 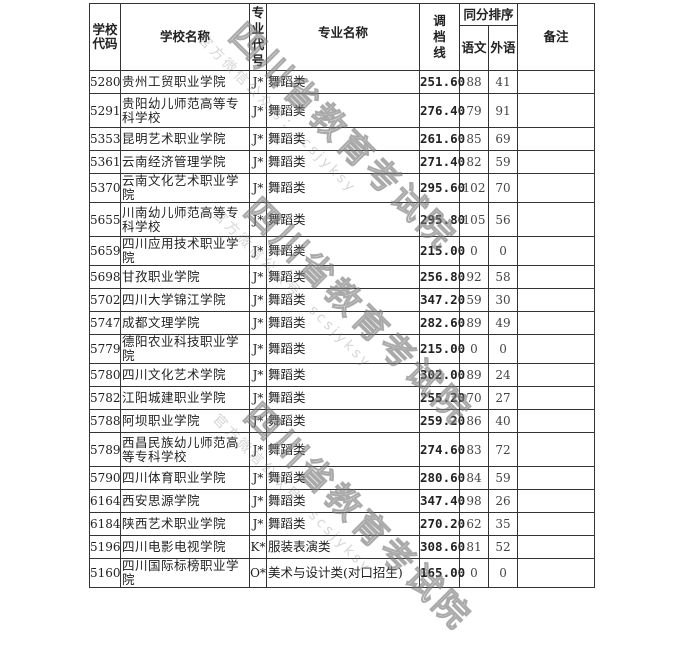 I want to click on chinese-rank-cell: 70, so click(x=474, y=398).